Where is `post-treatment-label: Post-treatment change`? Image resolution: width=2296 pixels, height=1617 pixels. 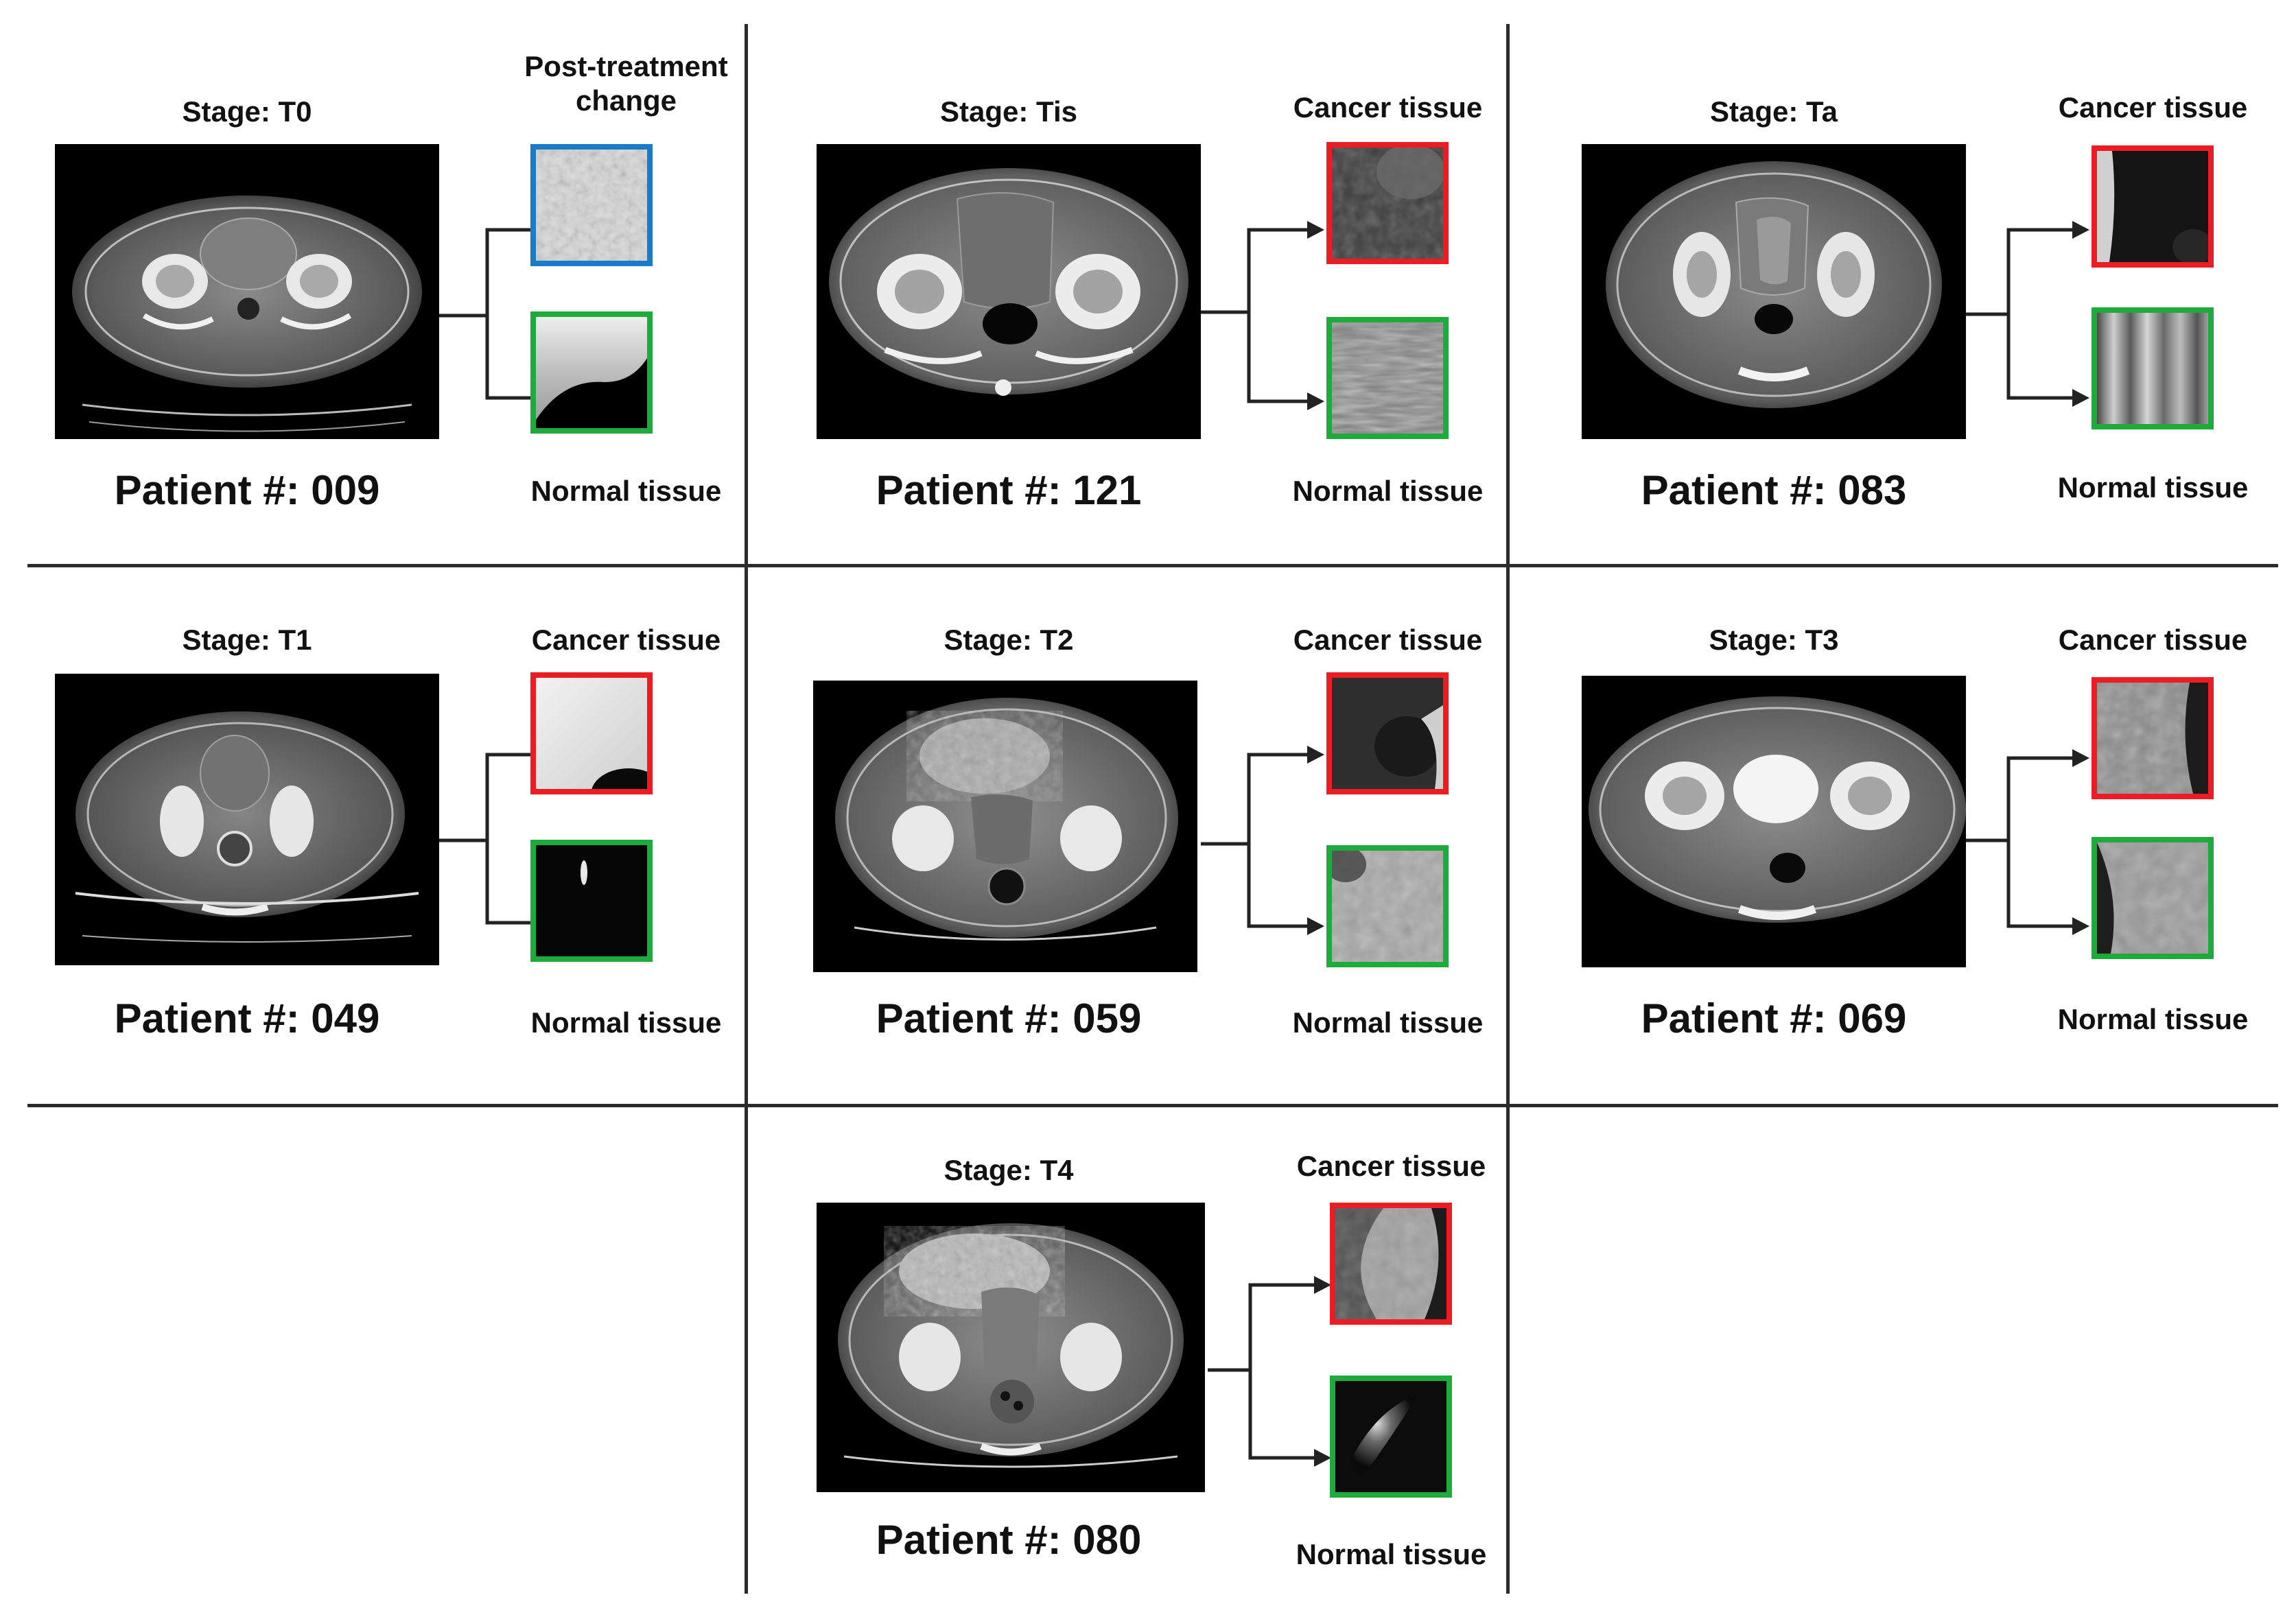
post-treatment-label: Post-treatment change is located at coordinates (626, 83).